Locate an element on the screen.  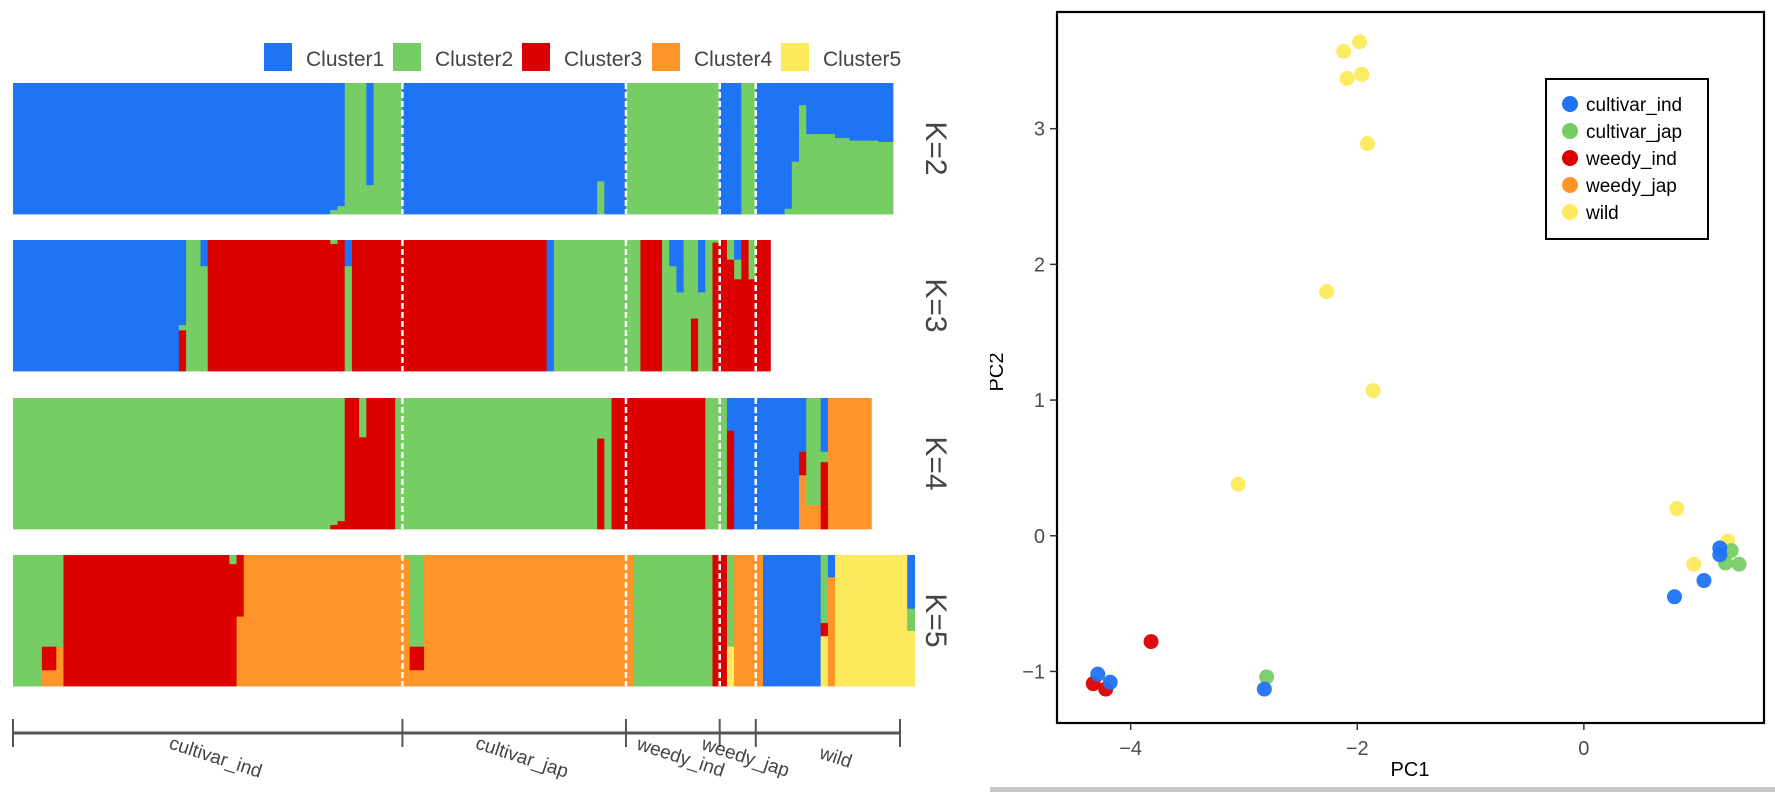
bottom-border is located at coordinates (1382, 789).